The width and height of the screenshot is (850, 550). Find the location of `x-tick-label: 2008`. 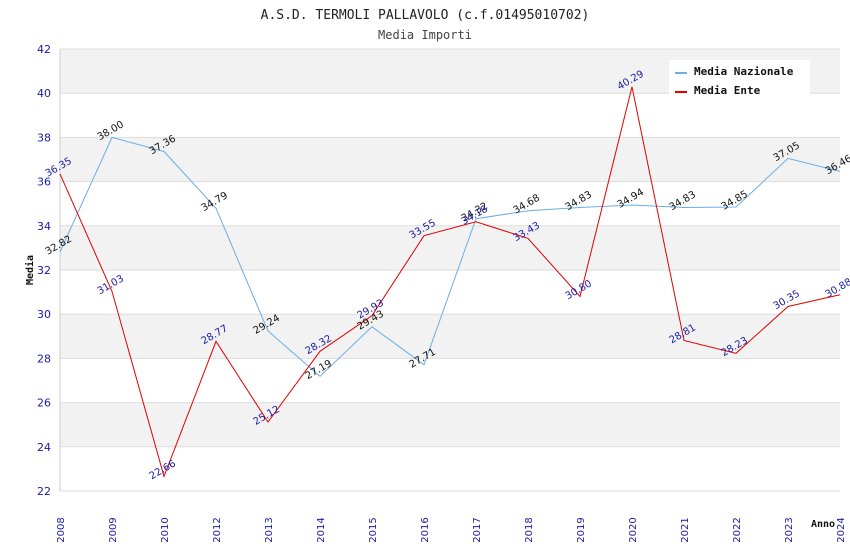

x-tick-label: 2008 is located at coordinates (61, 529).